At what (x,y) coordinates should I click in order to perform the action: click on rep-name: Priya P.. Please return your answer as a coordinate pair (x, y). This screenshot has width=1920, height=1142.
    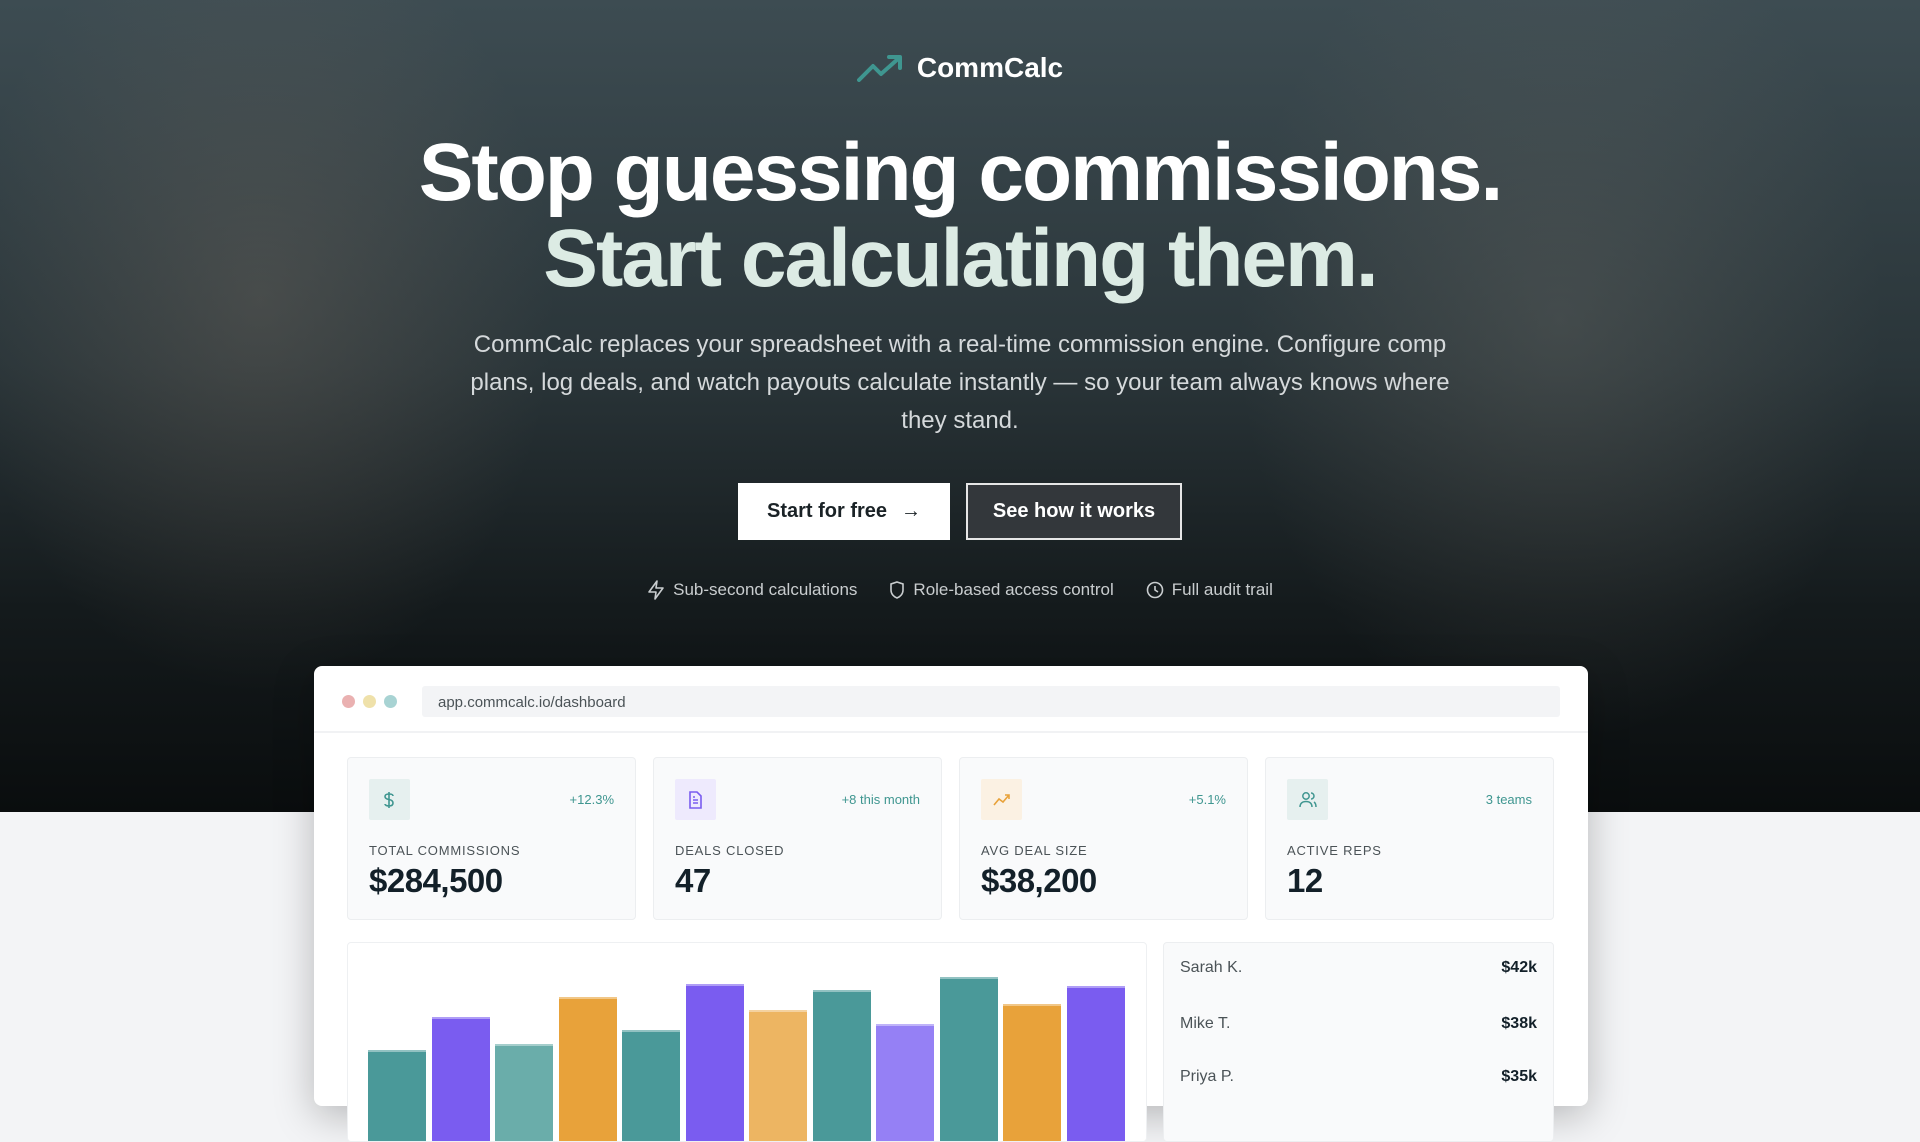
    Looking at the image, I should click on (1207, 1076).